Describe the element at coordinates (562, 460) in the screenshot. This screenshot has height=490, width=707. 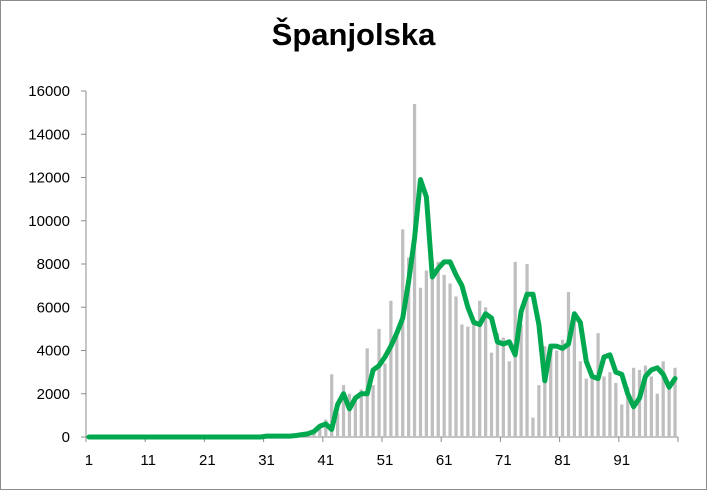
I see `x-tick-label: 81` at that location.